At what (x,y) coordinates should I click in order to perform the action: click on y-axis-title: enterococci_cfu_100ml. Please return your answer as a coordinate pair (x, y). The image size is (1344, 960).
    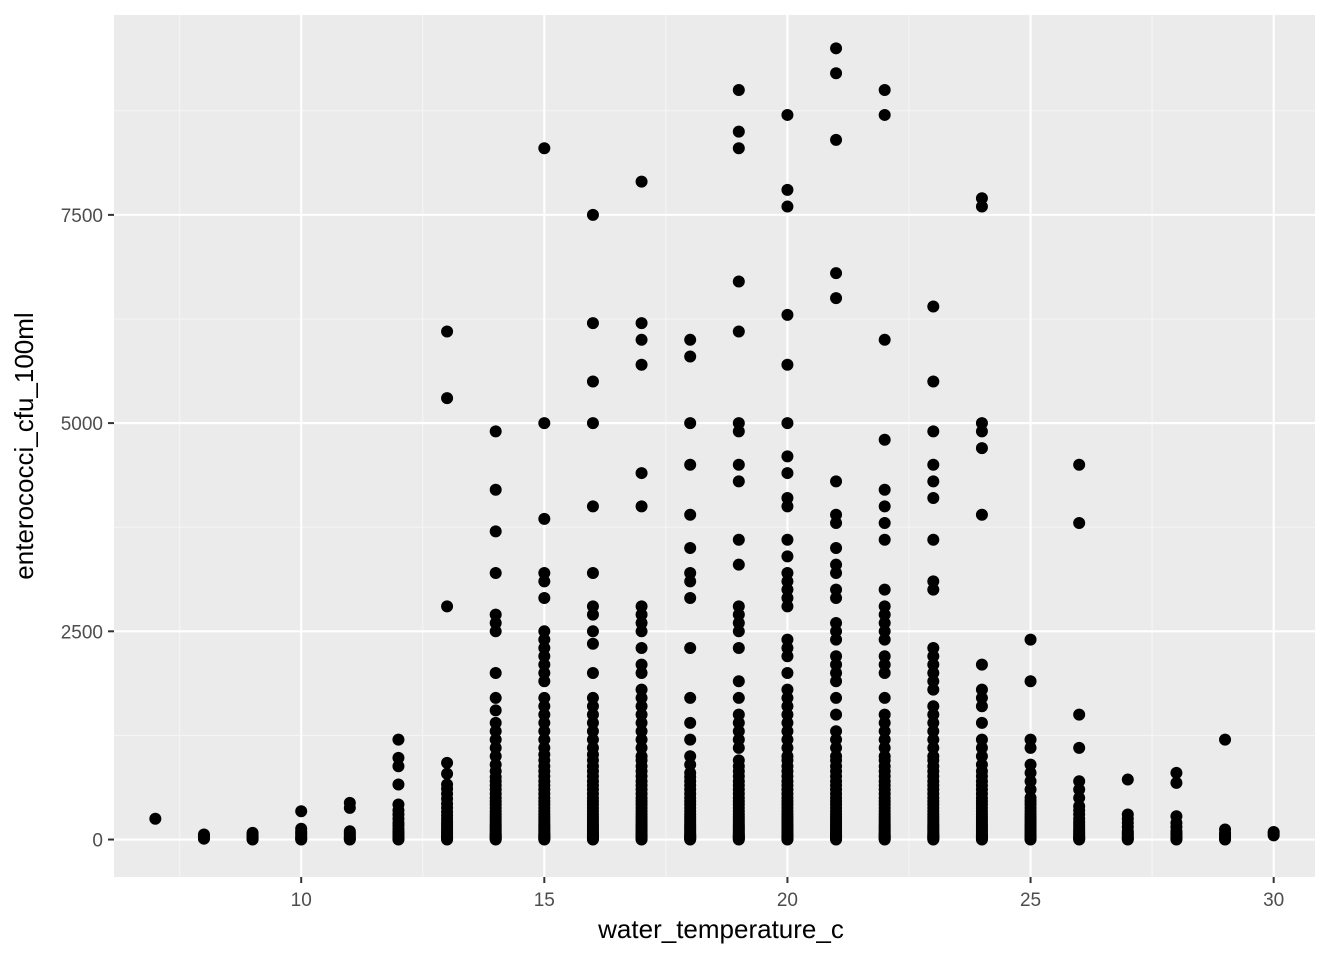
    Looking at the image, I should click on (24, 445).